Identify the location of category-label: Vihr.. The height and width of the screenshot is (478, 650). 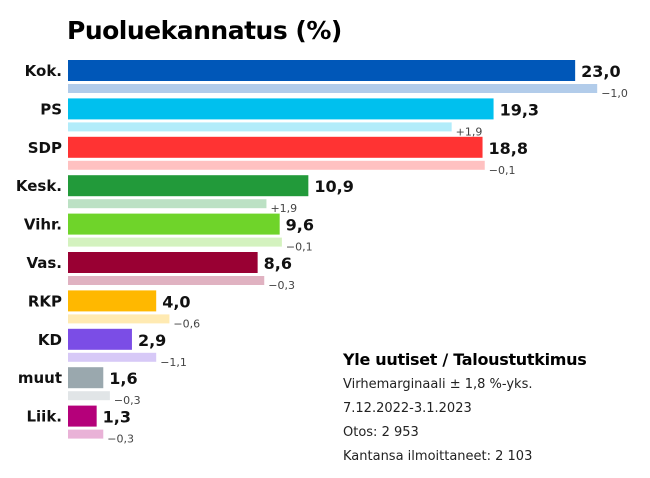
(43, 225).